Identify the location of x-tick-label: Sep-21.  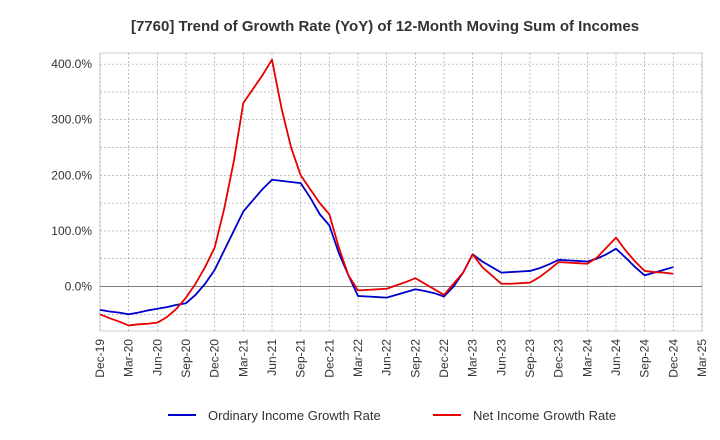
(301, 358).